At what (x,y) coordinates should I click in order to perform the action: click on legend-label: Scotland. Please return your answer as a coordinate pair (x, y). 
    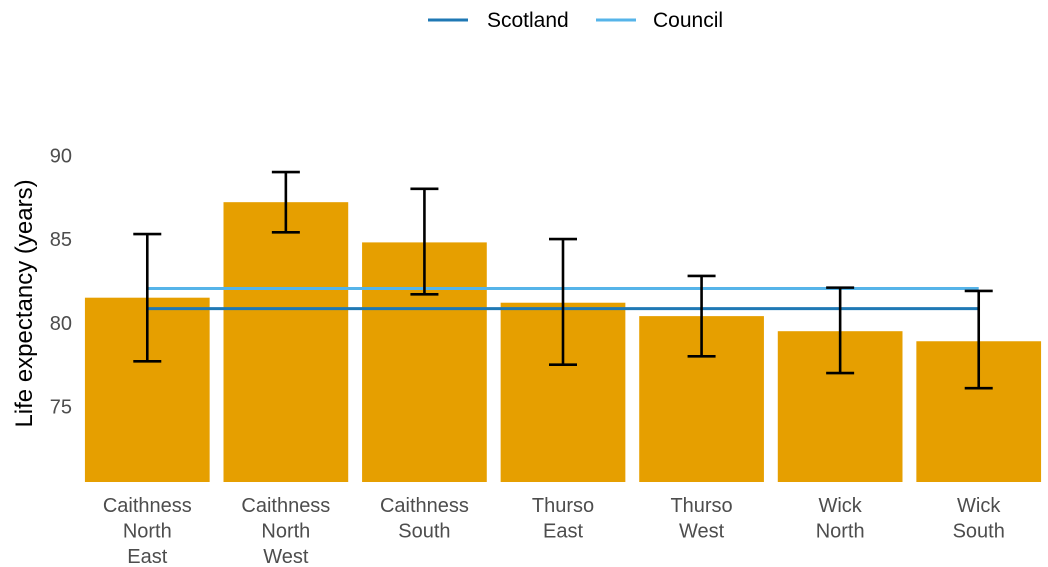
    Looking at the image, I should click on (528, 20).